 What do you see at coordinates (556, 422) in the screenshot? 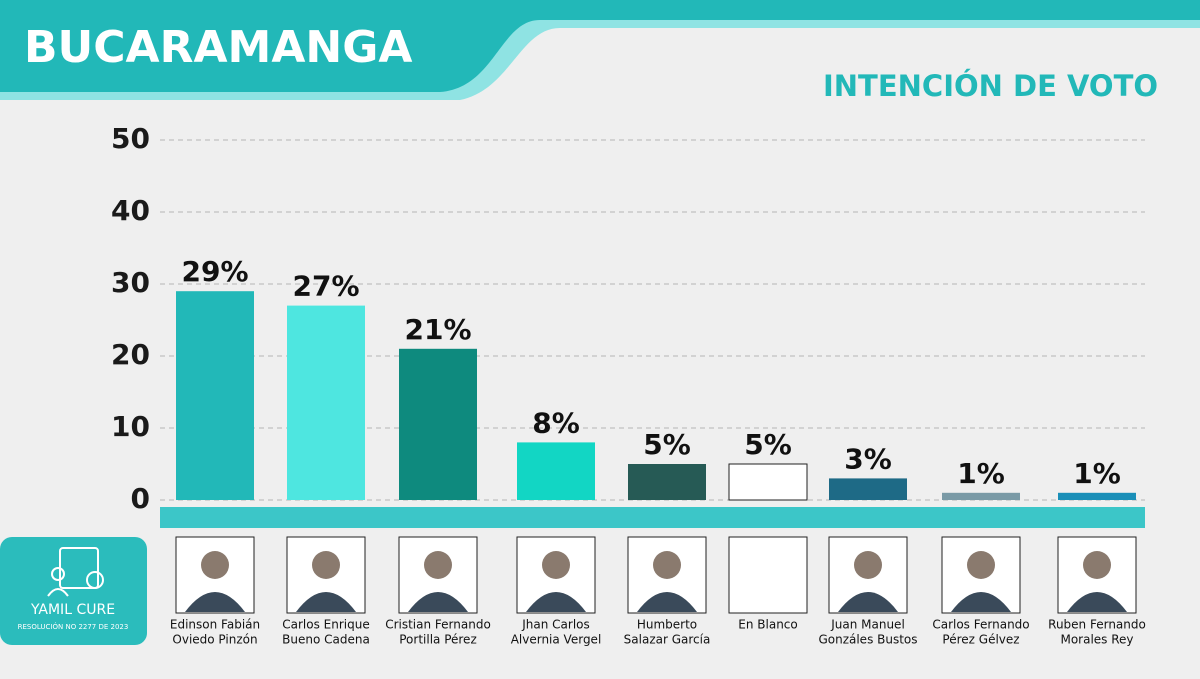
I see `value-label: 8%` at bounding box center [556, 422].